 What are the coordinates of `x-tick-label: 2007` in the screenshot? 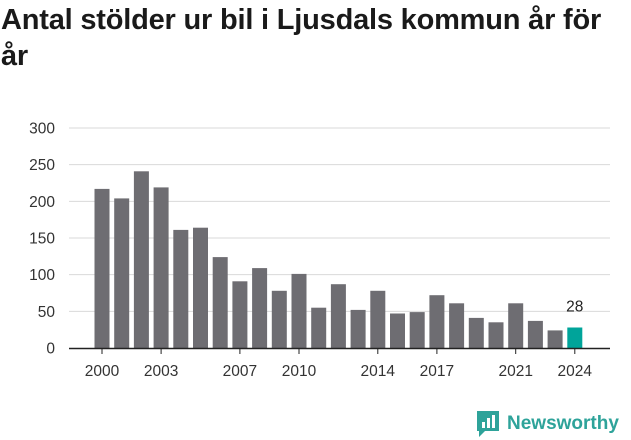 It's located at (240, 371).